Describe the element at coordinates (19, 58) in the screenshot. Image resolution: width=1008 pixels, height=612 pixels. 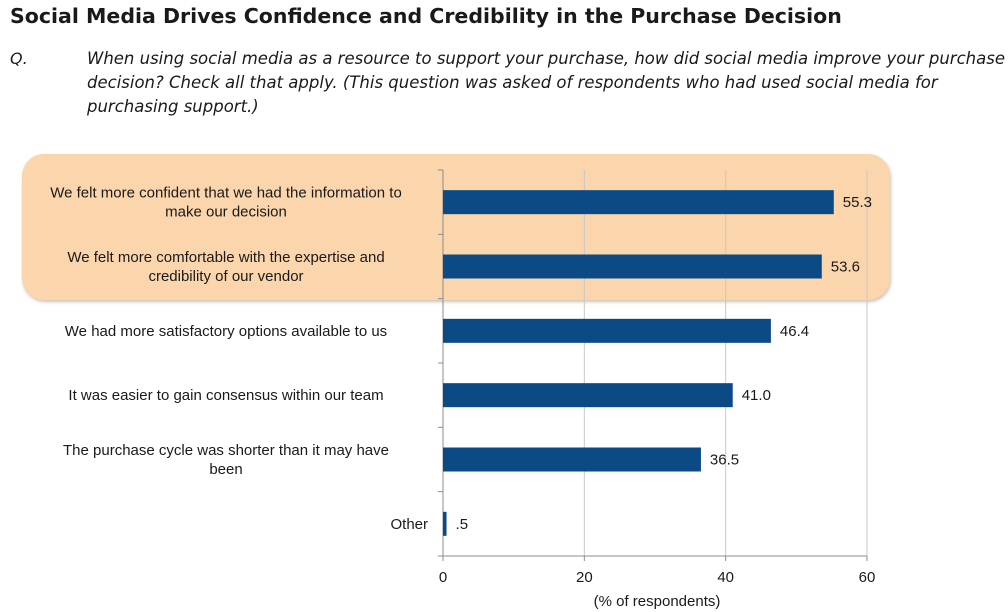
I see `question-label: Q.` at that location.